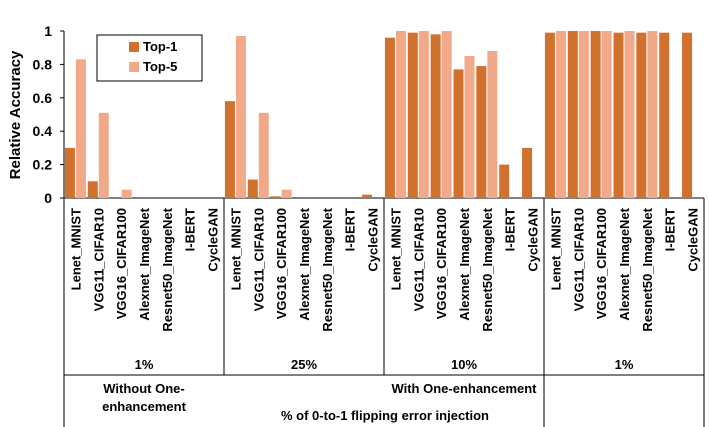 The image size is (709, 427). I want to click on group-label: 10%, so click(464, 364).